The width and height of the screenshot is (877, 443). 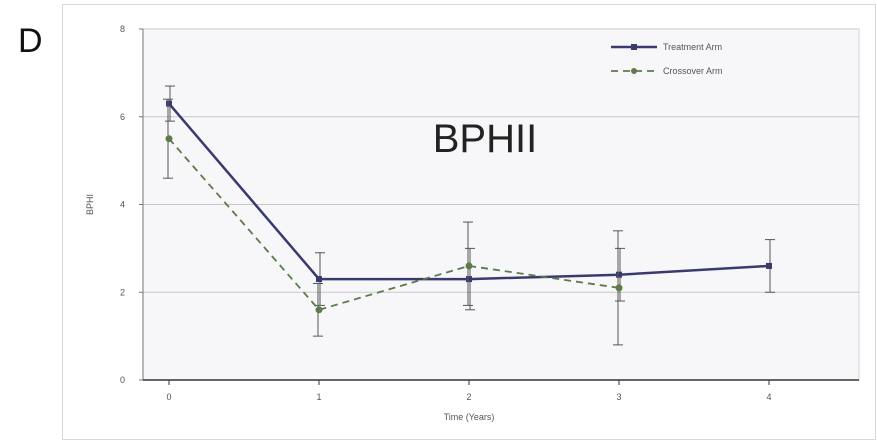 I want to click on y-tick-label-2: 2, so click(x=122, y=292).